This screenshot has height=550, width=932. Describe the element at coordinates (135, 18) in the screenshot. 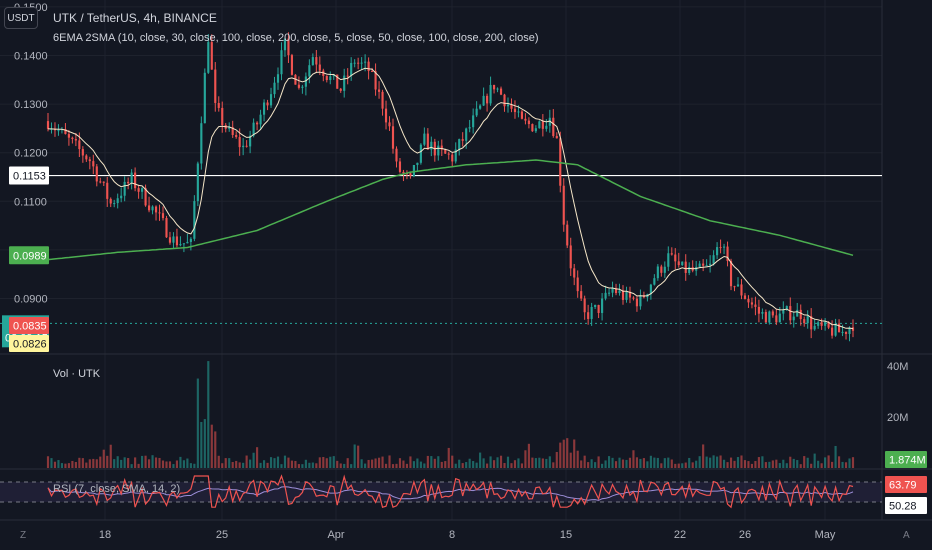

I see `symbol-title: UTK / TetherUS, 4h, BINANCE` at that location.